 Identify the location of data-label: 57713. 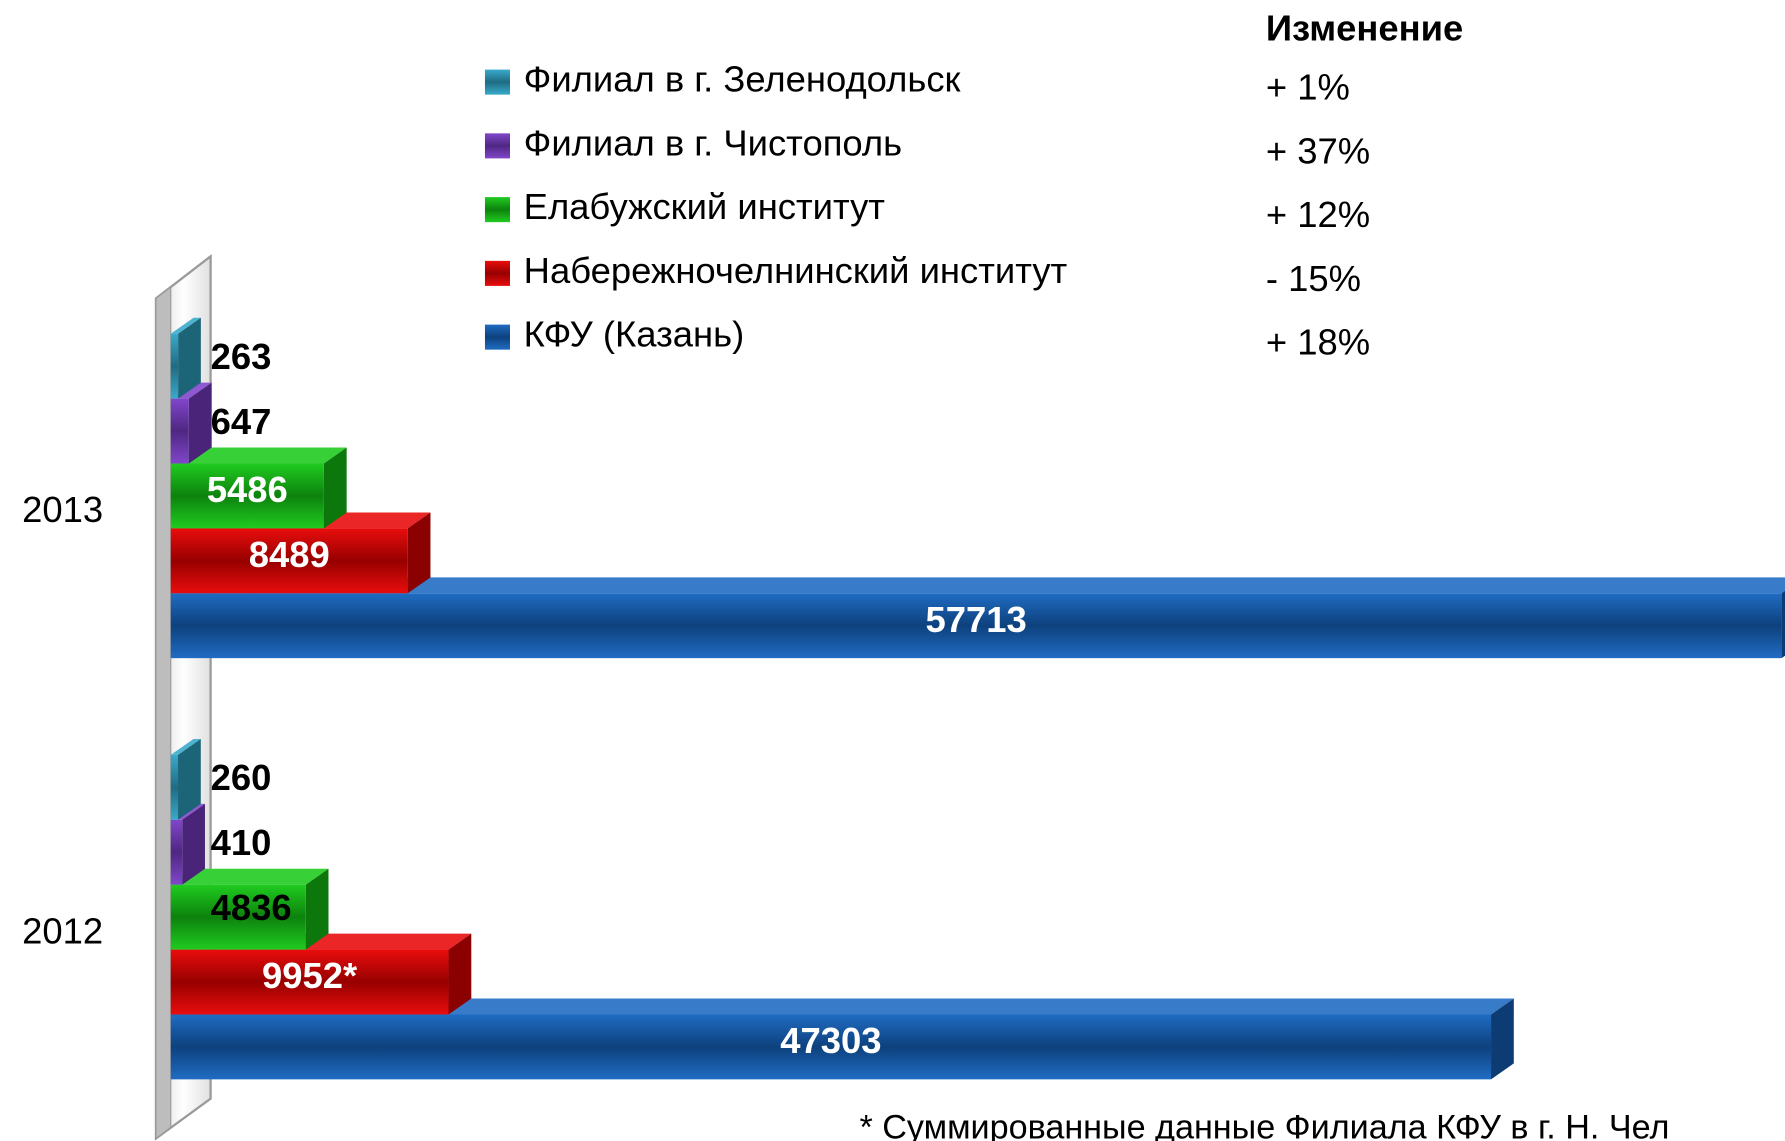
(976, 619).